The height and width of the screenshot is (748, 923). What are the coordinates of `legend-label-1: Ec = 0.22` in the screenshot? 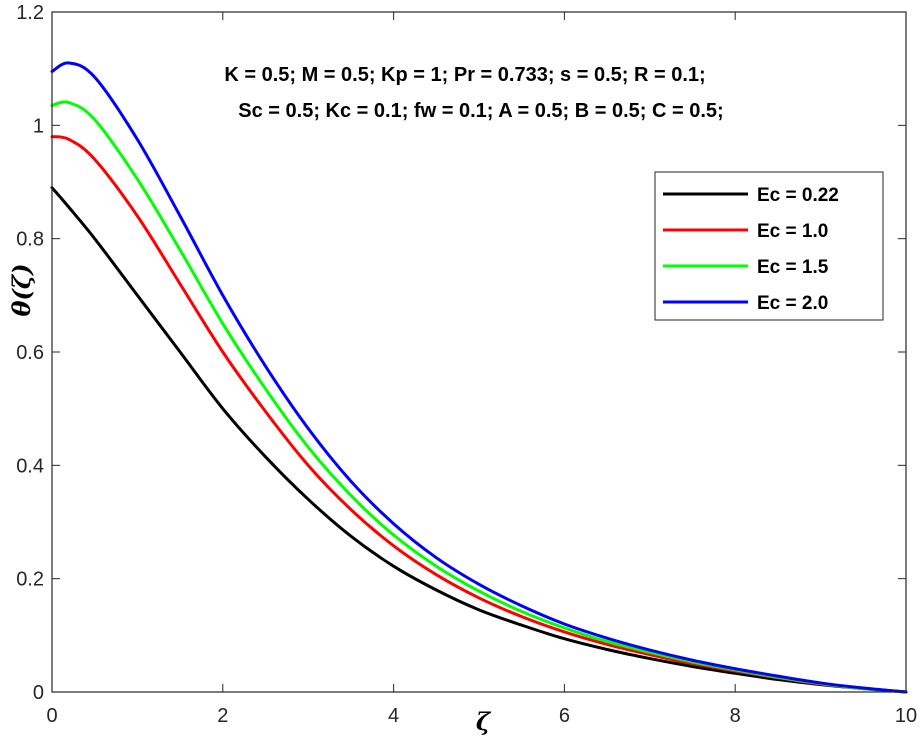 It's located at (798, 195).